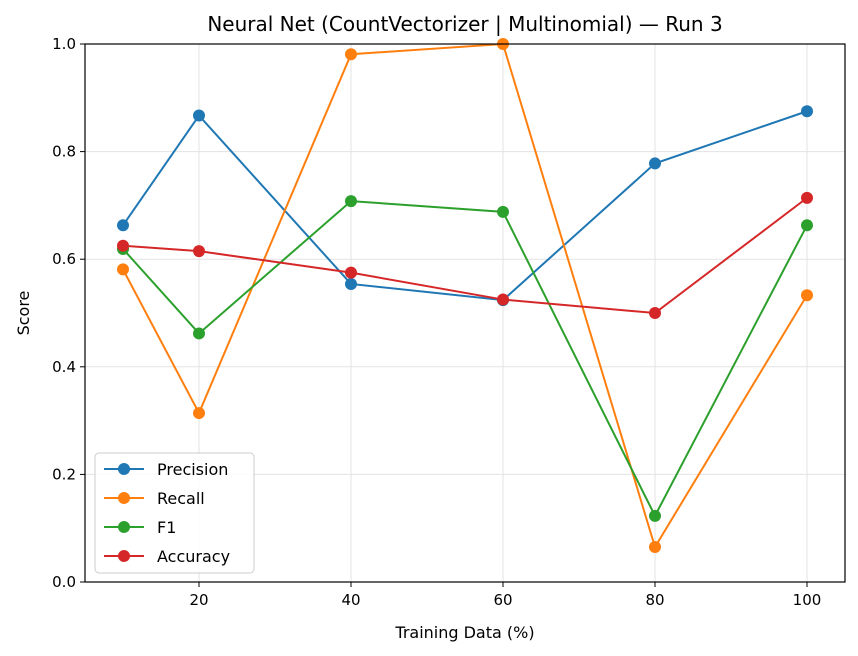 Image resolution: width=858 pixels, height=656 pixels. Describe the element at coordinates (464, 632) in the screenshot. I see `x-axis-label: Training Data (%)` at that location.